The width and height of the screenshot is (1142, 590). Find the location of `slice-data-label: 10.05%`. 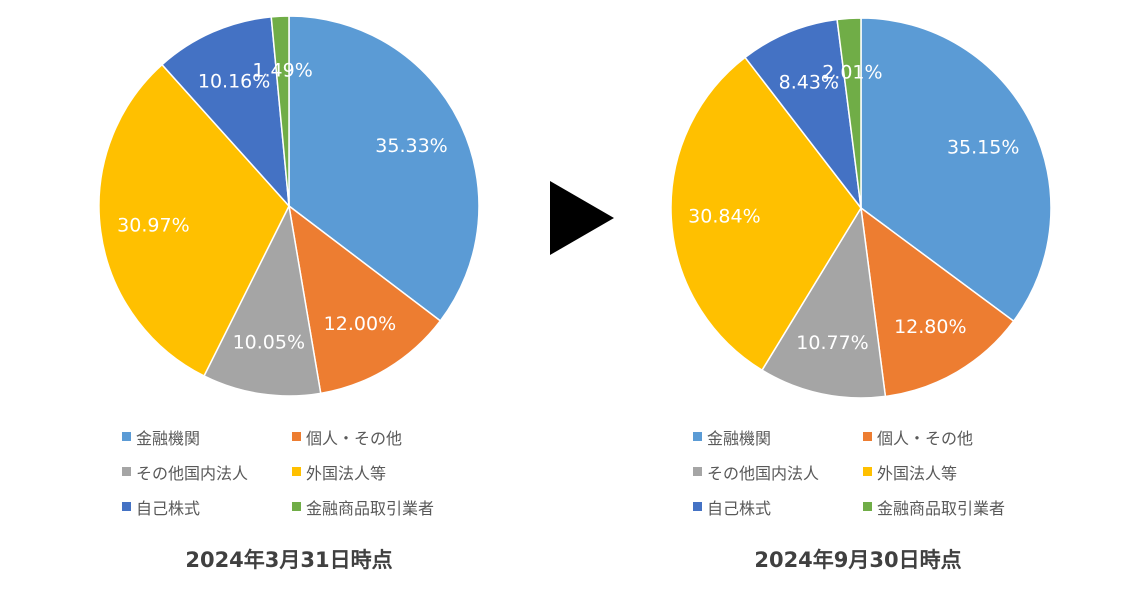

slice-data-label: 10.05% is located at coordinates (269, 342).